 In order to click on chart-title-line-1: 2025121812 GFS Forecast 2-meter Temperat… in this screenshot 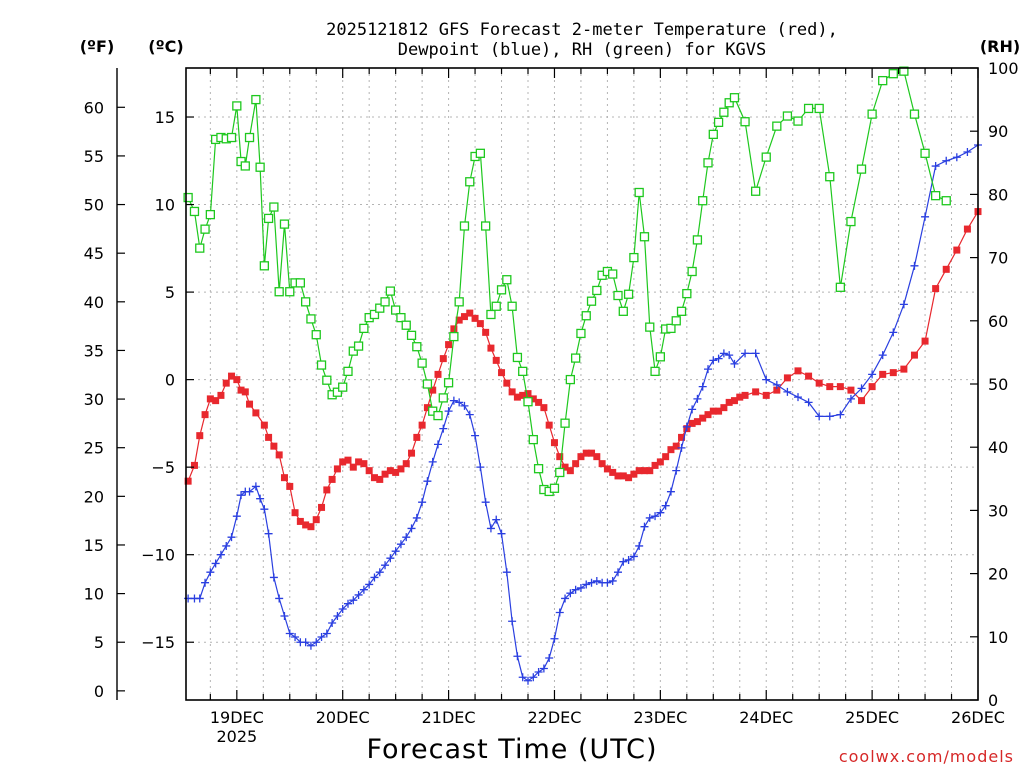, I will do `click(582, 30)`.